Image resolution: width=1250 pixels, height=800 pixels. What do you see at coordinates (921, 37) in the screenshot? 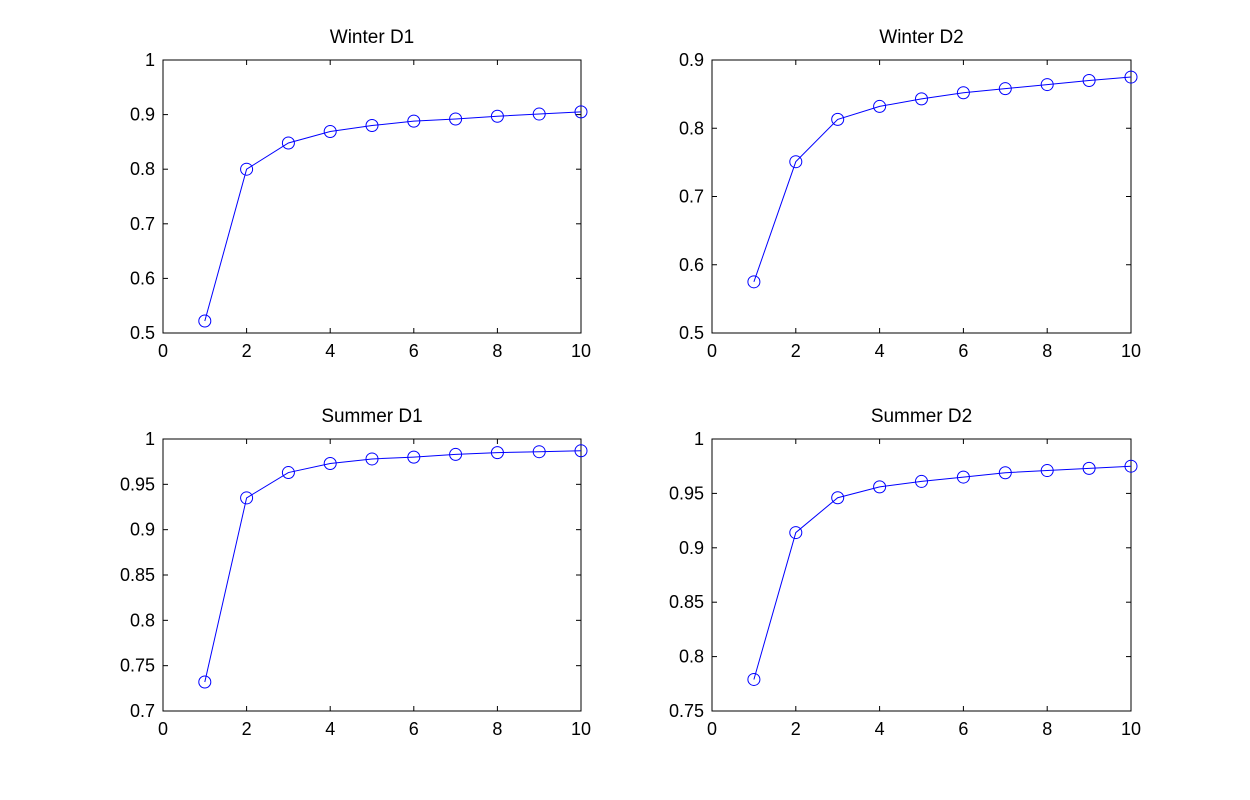
I see `chart-title: Winter D2` at bounding box center [921, 37].